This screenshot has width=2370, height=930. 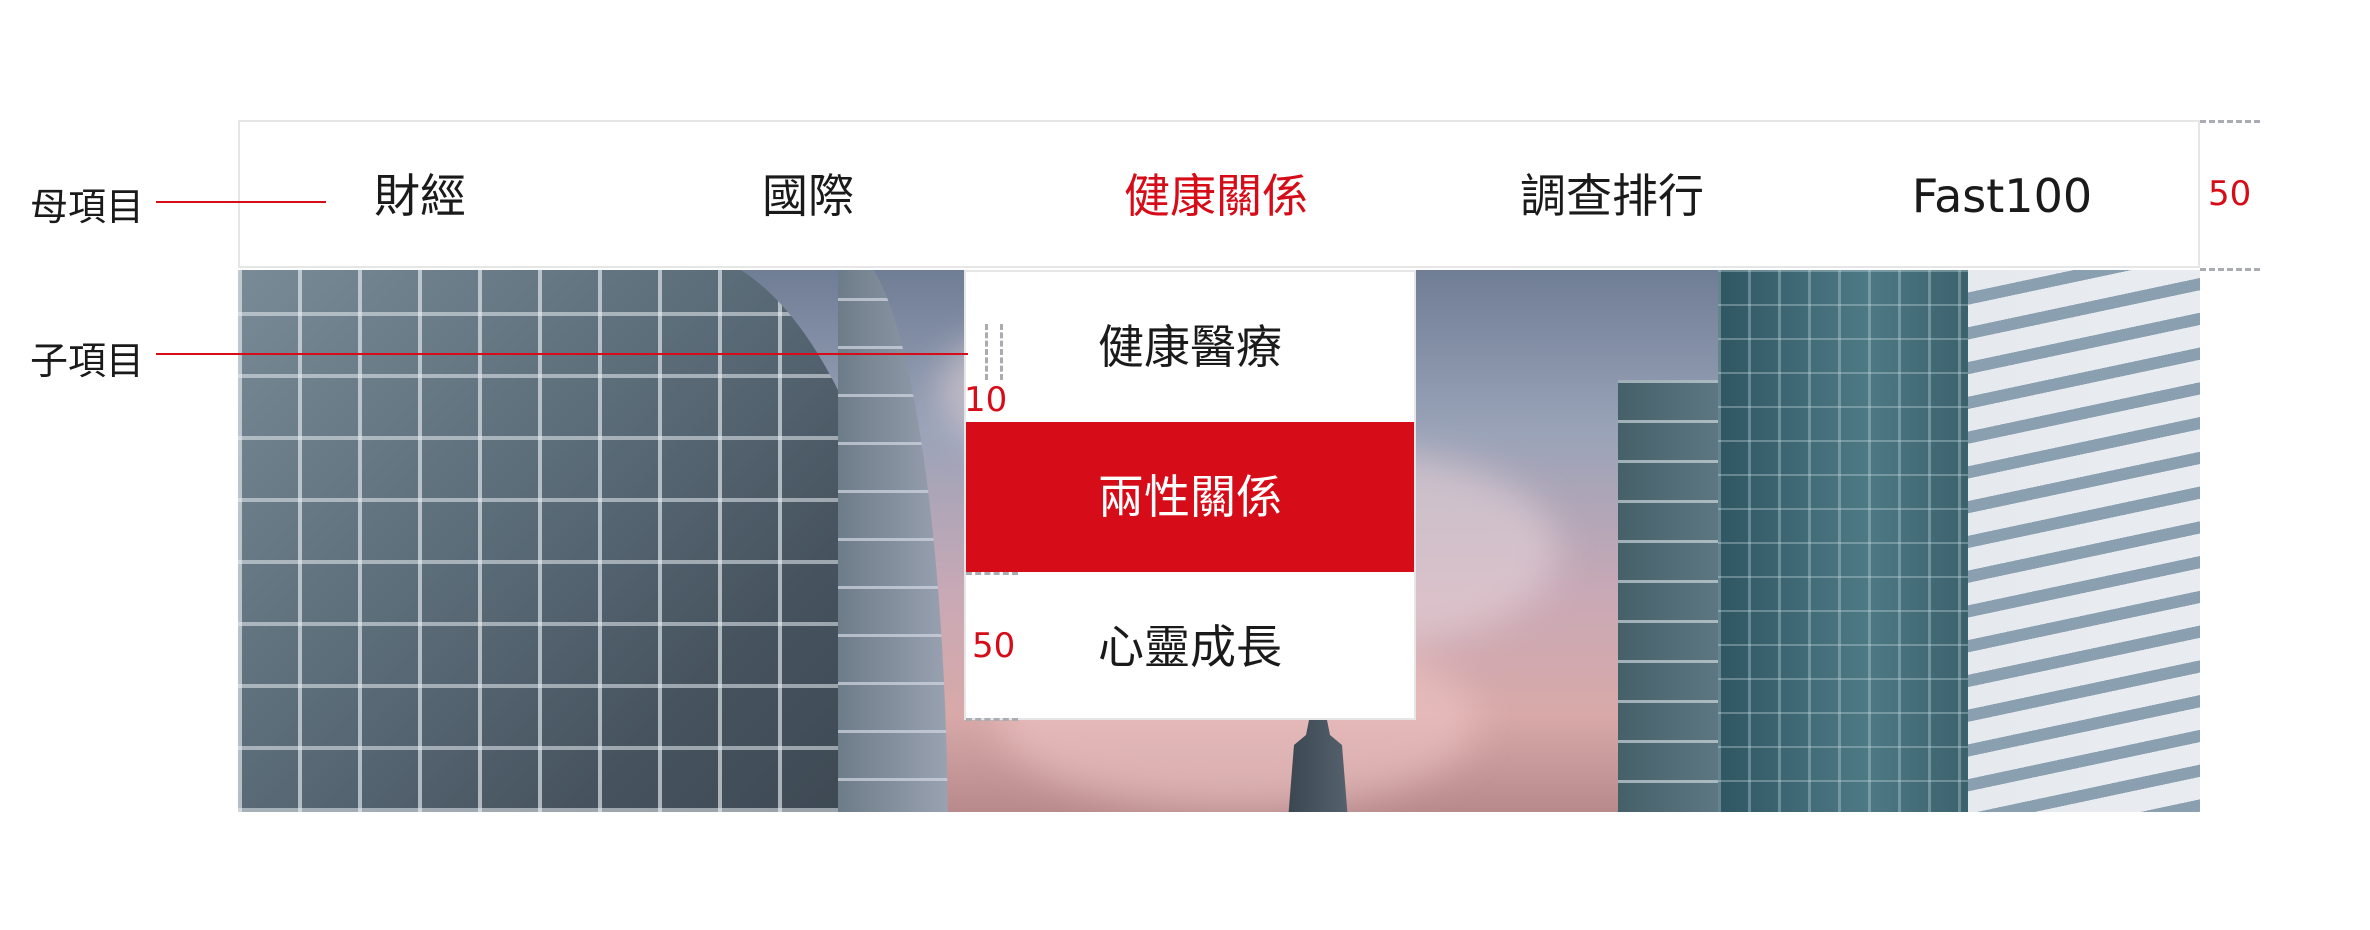 I want to click on submenu-dropdown: 健康醫療 兩性關係 心靈成長, so click(x=1190, y=495).